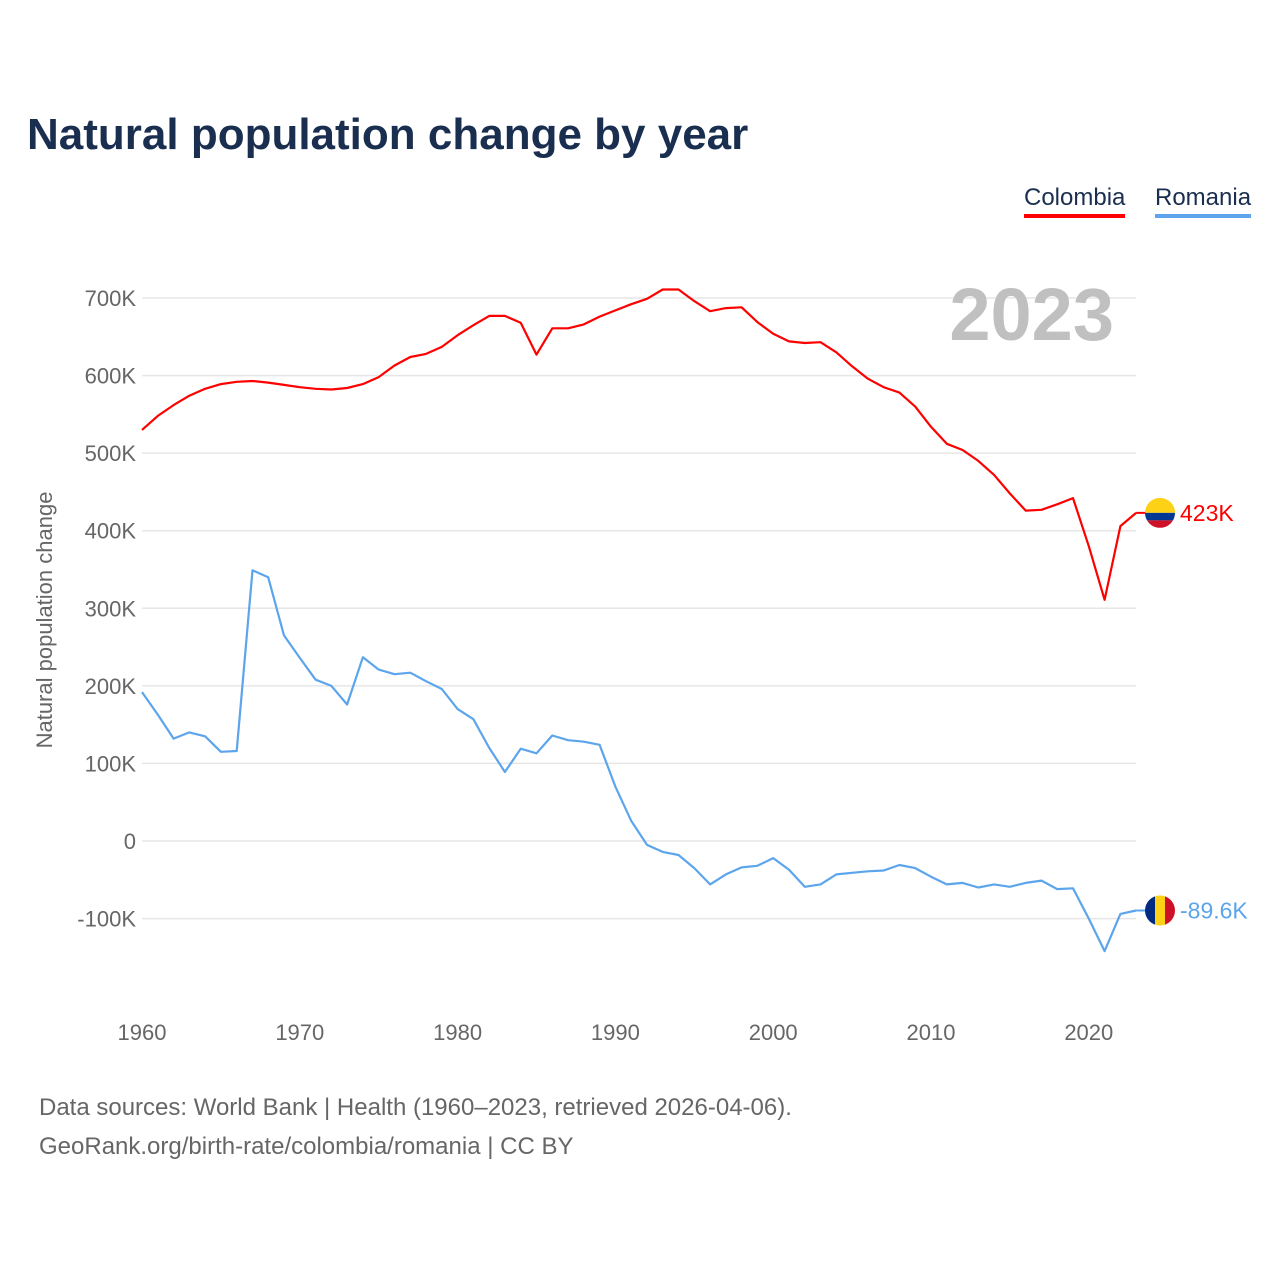 Image resolution: width=1280 pixels, height=1280 pixels. What do you see at coordinates (1075, 201) in the screenshot?
I see `legend-colombia: Colombia` at bounding box center [1075, 201].